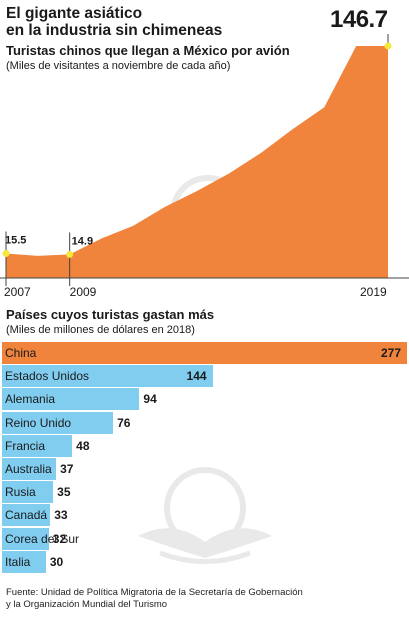 This screenshot has height=620, width=409. I want to click on bar-estados-unidos, so click(107, 376).